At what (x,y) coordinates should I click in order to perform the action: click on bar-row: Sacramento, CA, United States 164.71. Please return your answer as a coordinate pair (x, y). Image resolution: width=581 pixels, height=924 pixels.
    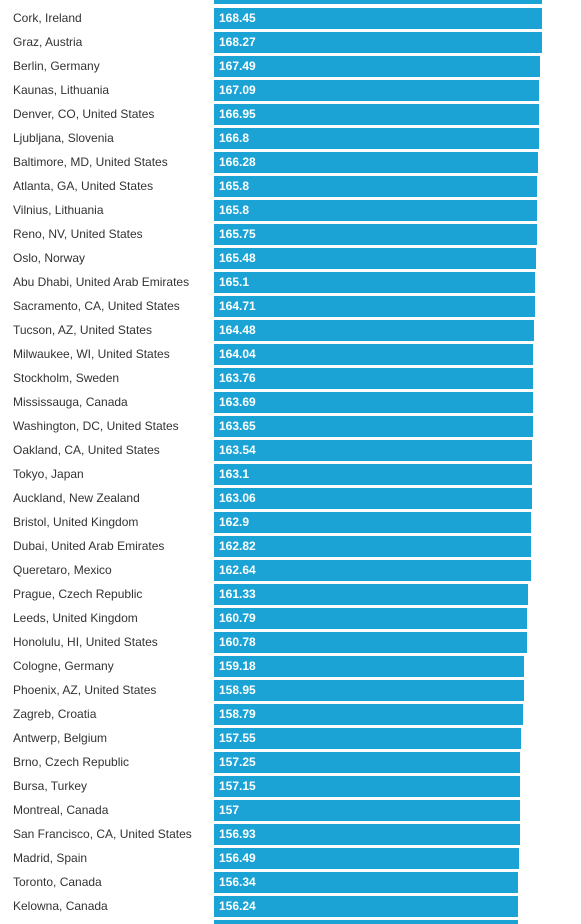
    Looking at the image, I should click on (290, 306).